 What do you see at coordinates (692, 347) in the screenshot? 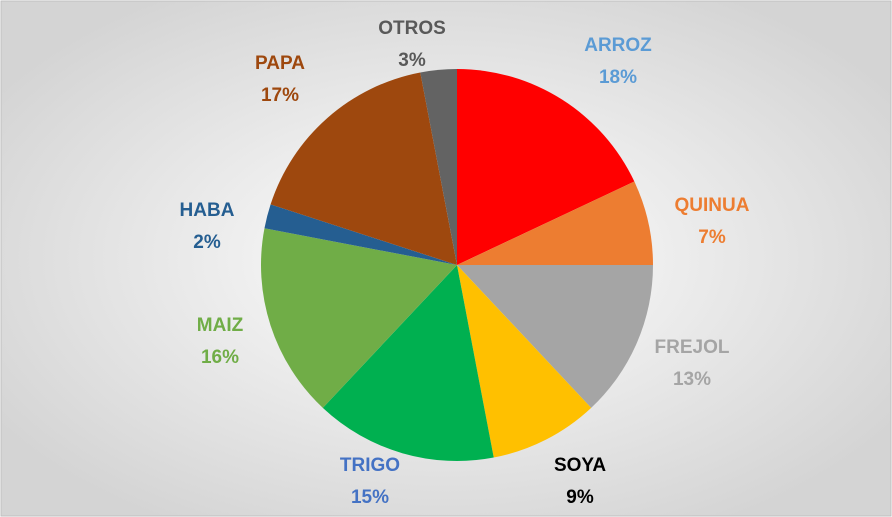
I see `slice-name: FREJOL` at bounding box center [692, 347].